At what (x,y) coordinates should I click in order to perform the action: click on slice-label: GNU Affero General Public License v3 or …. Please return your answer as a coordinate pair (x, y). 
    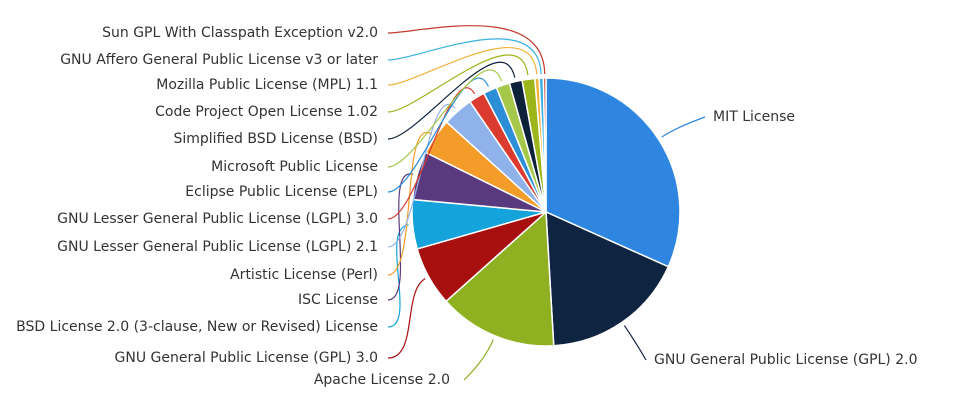
    Looking at the image, I should click on (219, 60).